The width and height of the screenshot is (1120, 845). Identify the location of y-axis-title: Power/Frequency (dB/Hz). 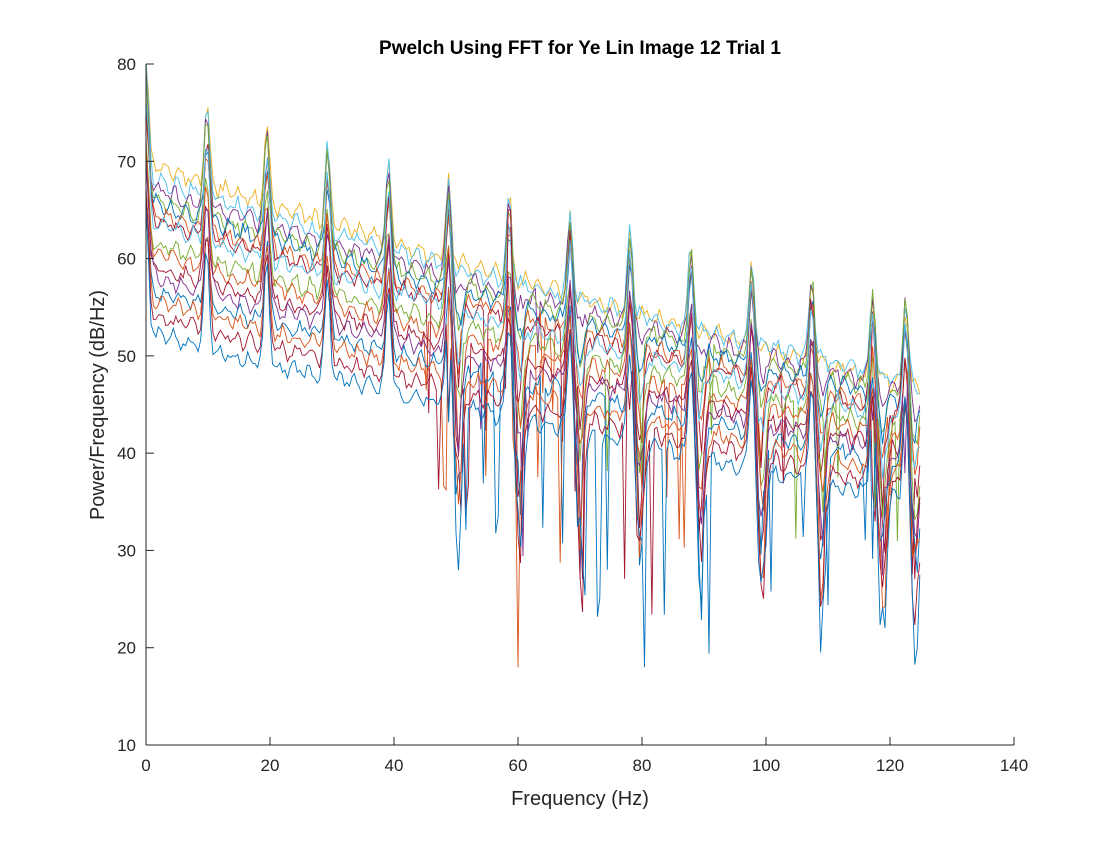
(98, 405).